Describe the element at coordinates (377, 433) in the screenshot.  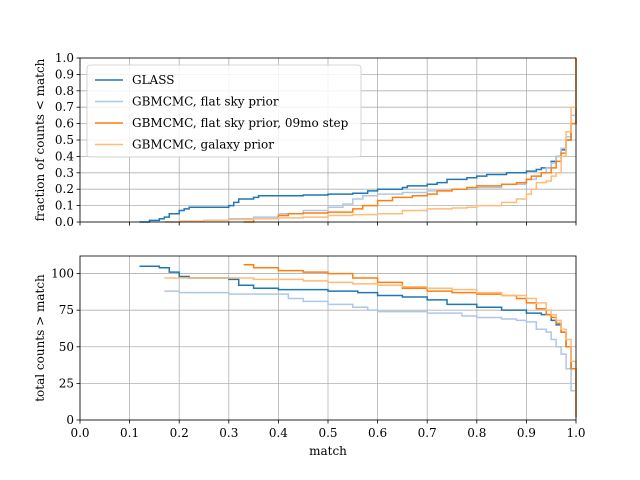
I see `bottom-x-tick-label: 0.6` at that location.